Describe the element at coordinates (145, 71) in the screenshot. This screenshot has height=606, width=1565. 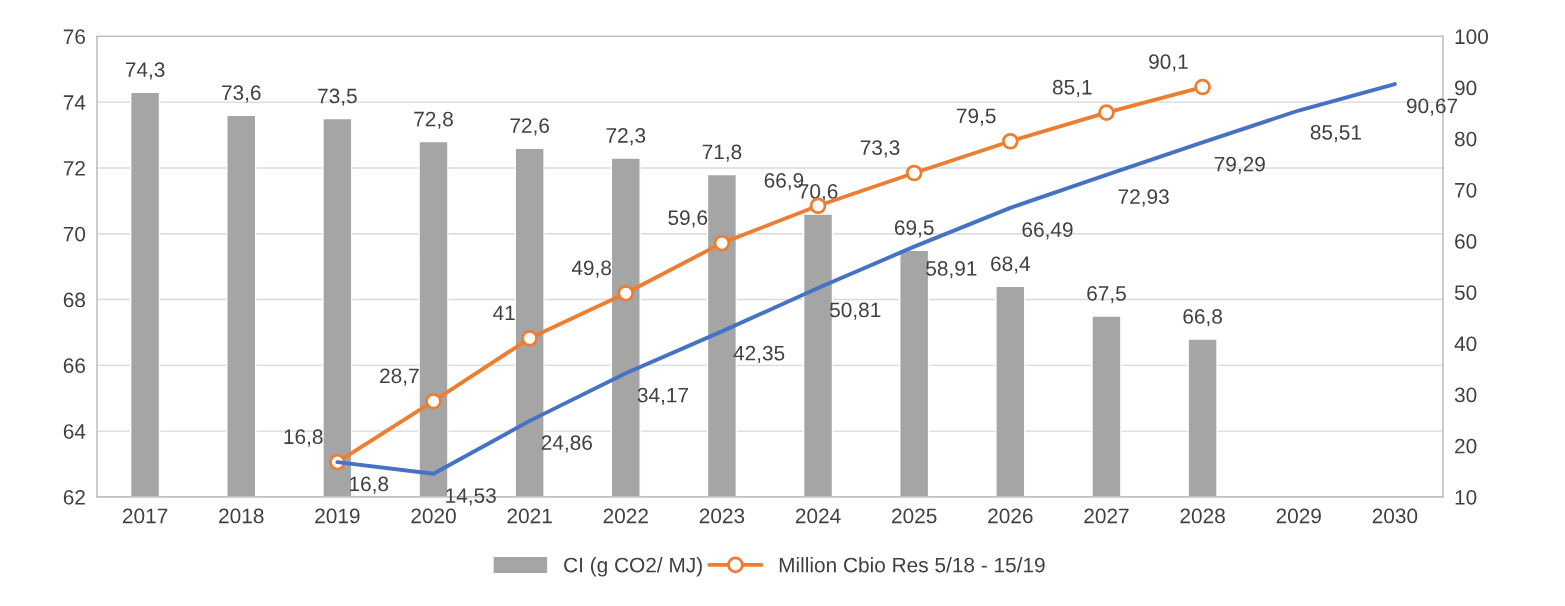
I see `data-label: 74,3` at that location.